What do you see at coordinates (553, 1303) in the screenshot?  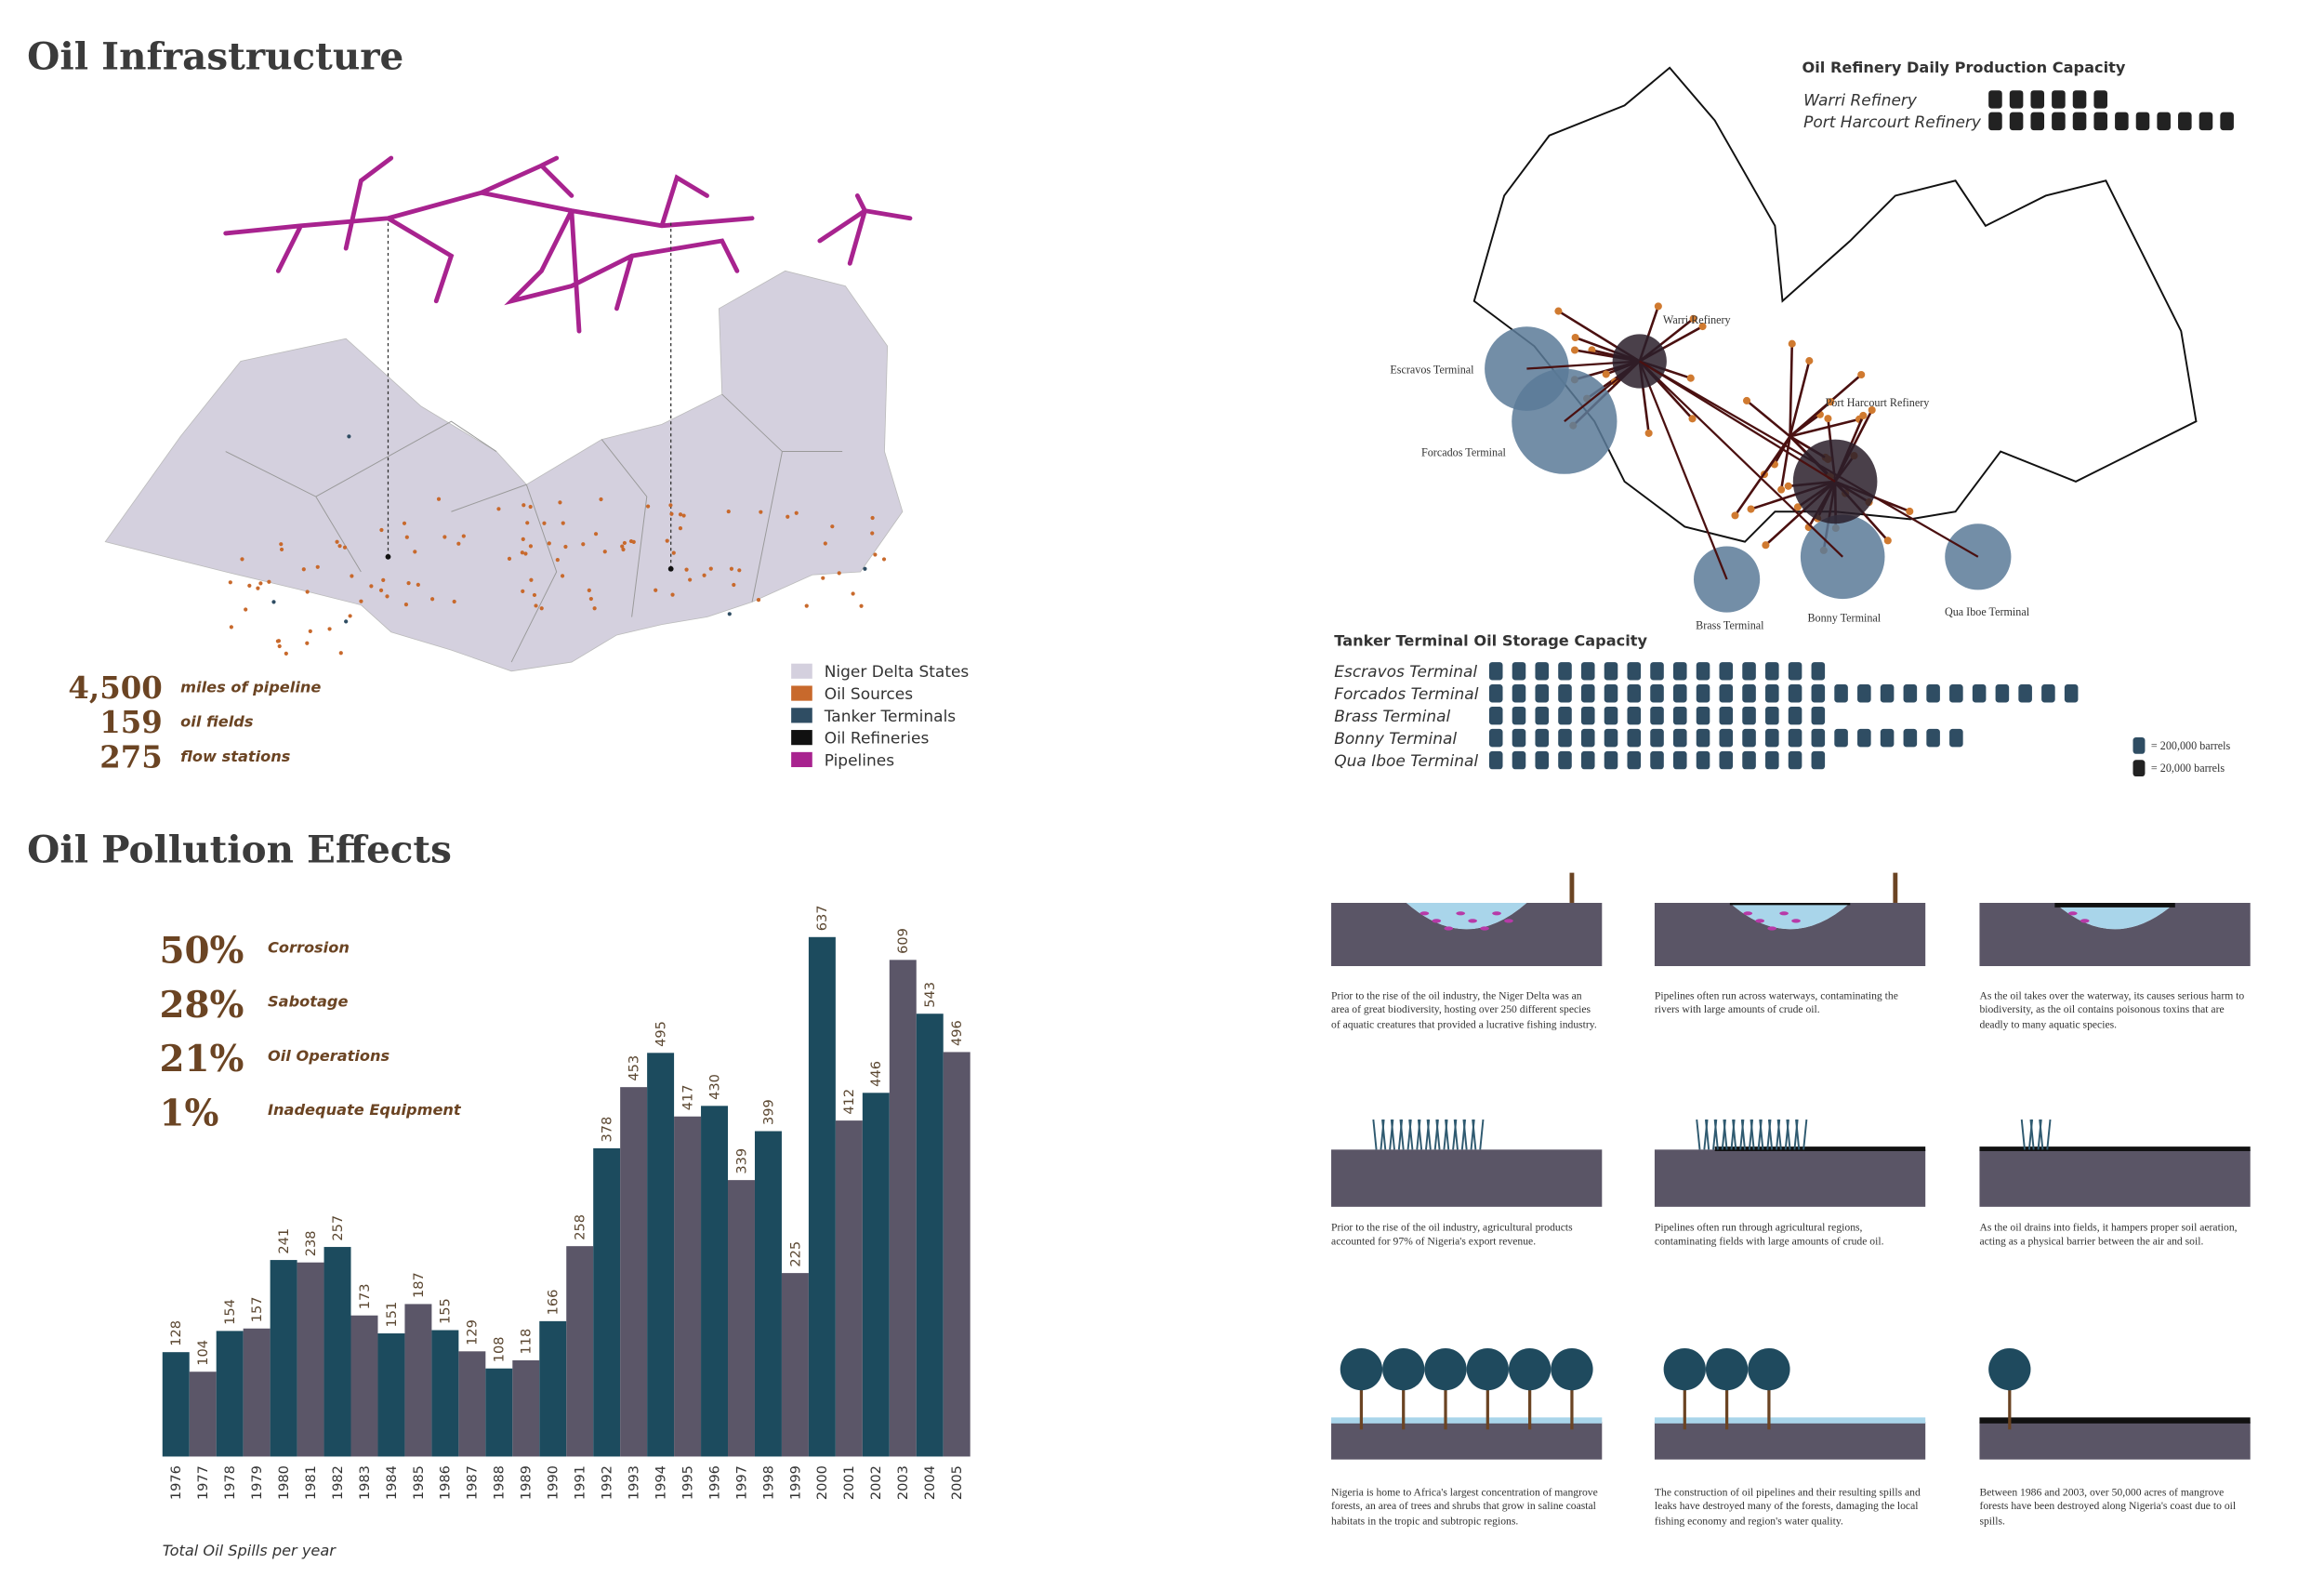 I see `value-label: 166` at bounding box center [553, 1303].